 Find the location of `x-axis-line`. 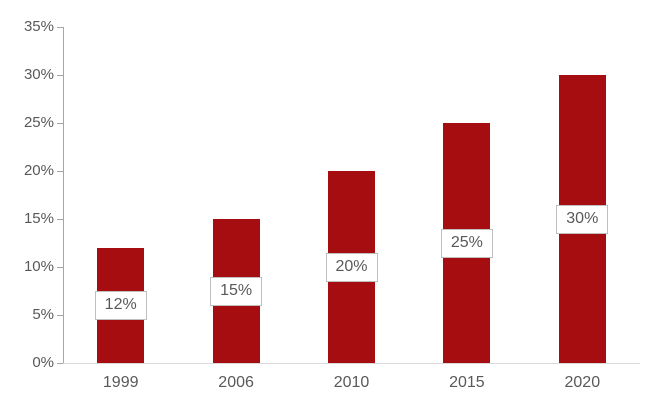

x-axis-line is located at coordinates (351, 363).